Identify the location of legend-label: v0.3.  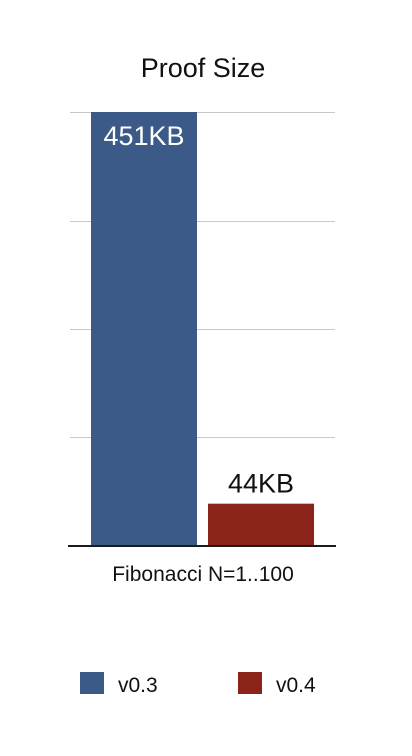
(138, 685).